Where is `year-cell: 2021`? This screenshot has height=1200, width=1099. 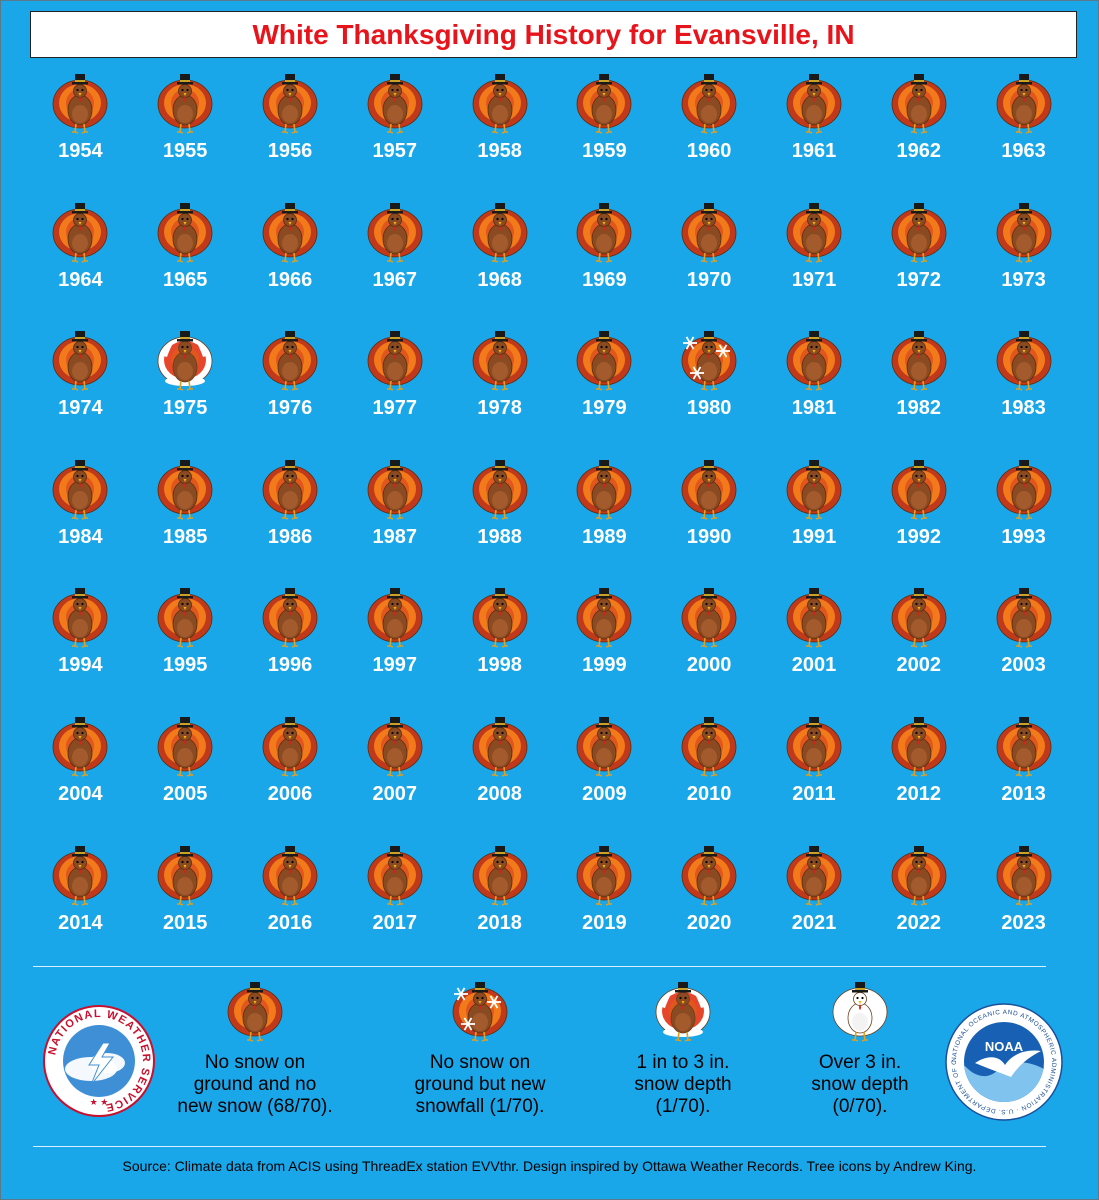 year-cell: 2021 is located at coordinates (814, 906).